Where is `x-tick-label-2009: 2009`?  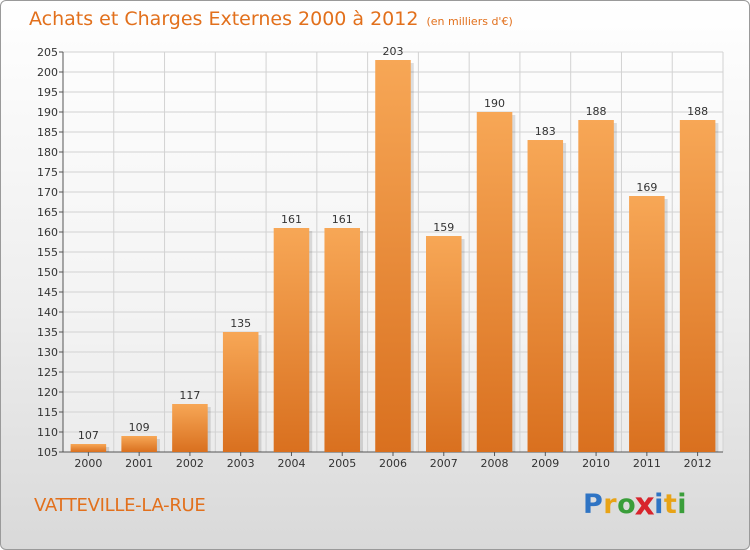
x-tick-label-2009: 2009 is located at coordinates (545, 463).